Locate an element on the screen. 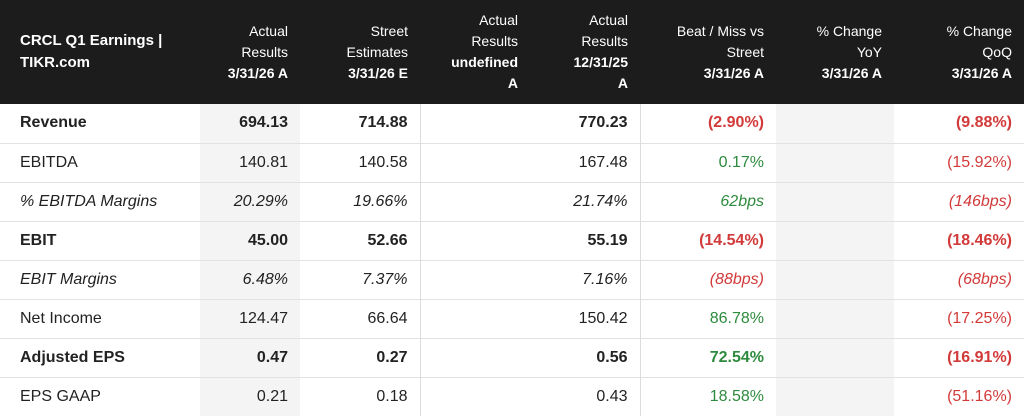 The height and width of the screenshot is (417, 1024). actual-cell: 0.47 is located at coordinates (250, 357).